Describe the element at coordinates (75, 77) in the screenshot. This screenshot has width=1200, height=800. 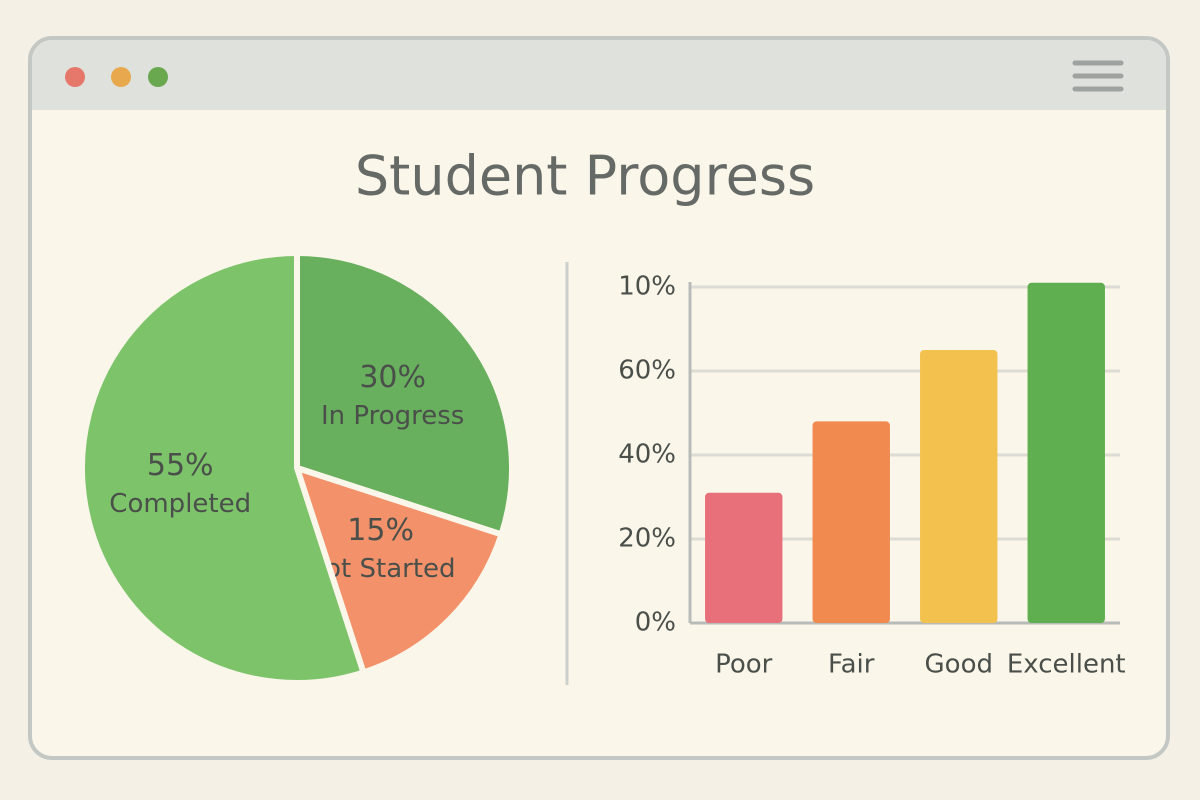
I see `close-button` at that location.